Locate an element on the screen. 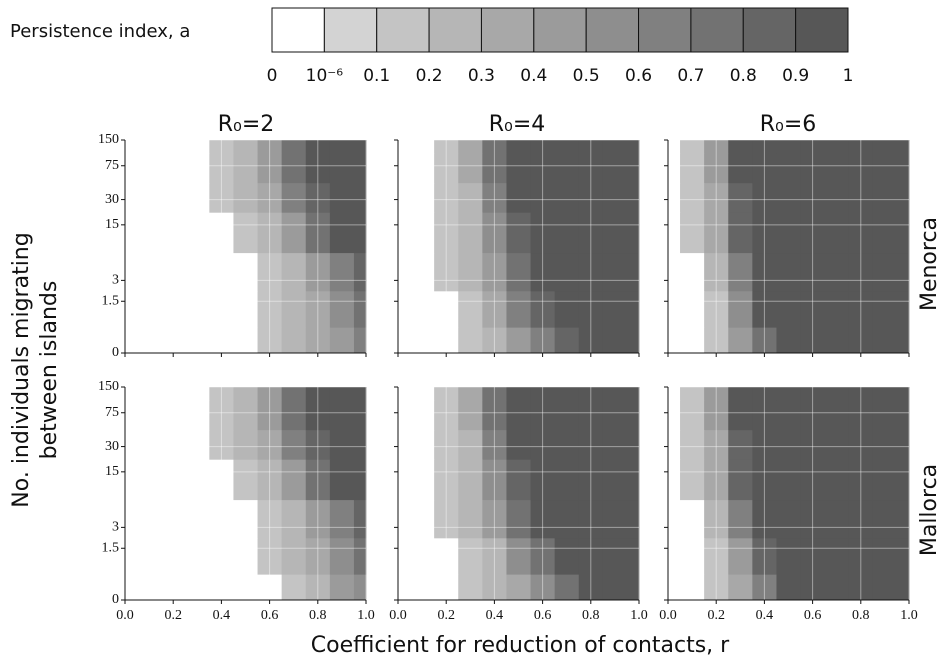 This screenshot has height=661, width=942. x-tick-label: 1.0 is located at coordinates (909, 615).